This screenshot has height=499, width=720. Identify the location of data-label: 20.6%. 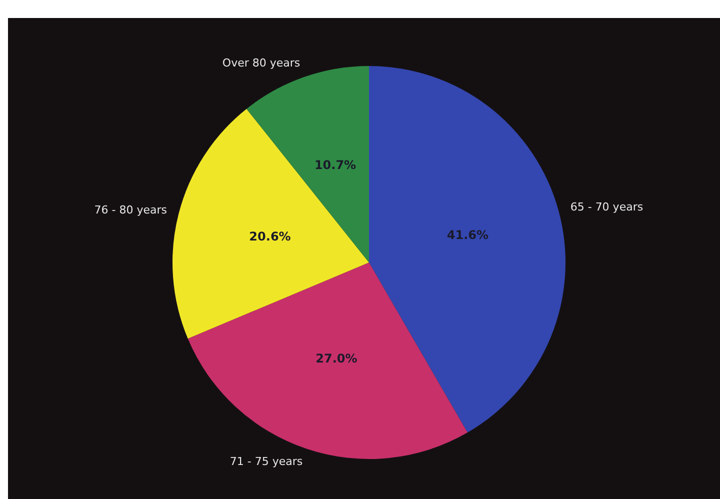
(270, 236).